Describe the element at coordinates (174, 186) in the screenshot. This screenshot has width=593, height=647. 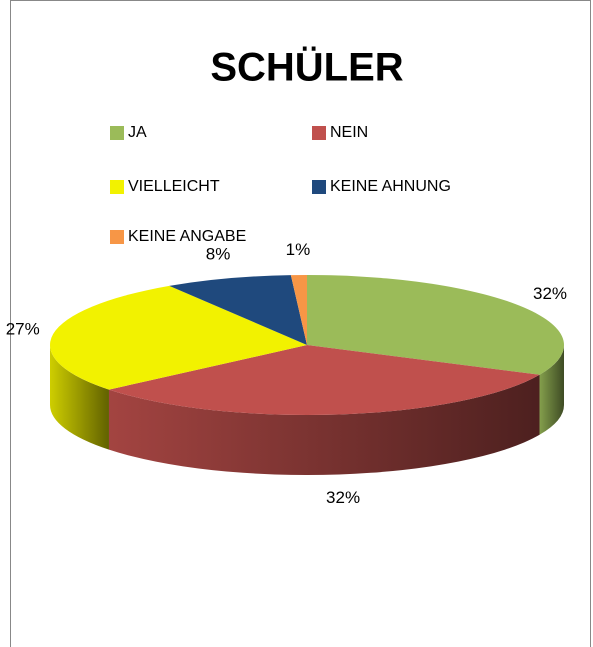
I see `legend-label: VIELLEICHT` at that location.